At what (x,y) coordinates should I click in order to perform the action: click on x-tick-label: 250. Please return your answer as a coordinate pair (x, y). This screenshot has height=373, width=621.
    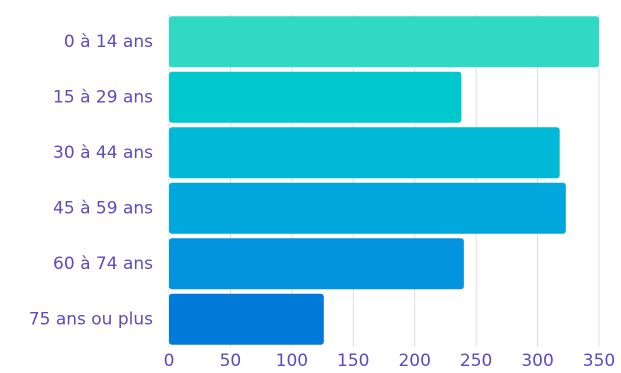
    Looking at the image, I should click on (476, 361).